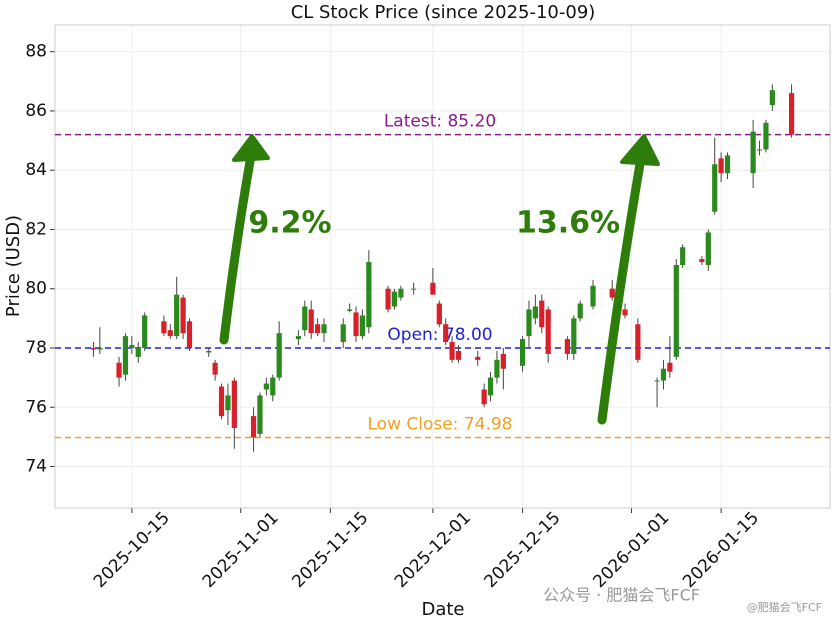 The width and height of the screenshot is (836, 631). Describe the element at coordinates (36, 407) in the screenshot. I see `y-tick-label: 76` at that location.